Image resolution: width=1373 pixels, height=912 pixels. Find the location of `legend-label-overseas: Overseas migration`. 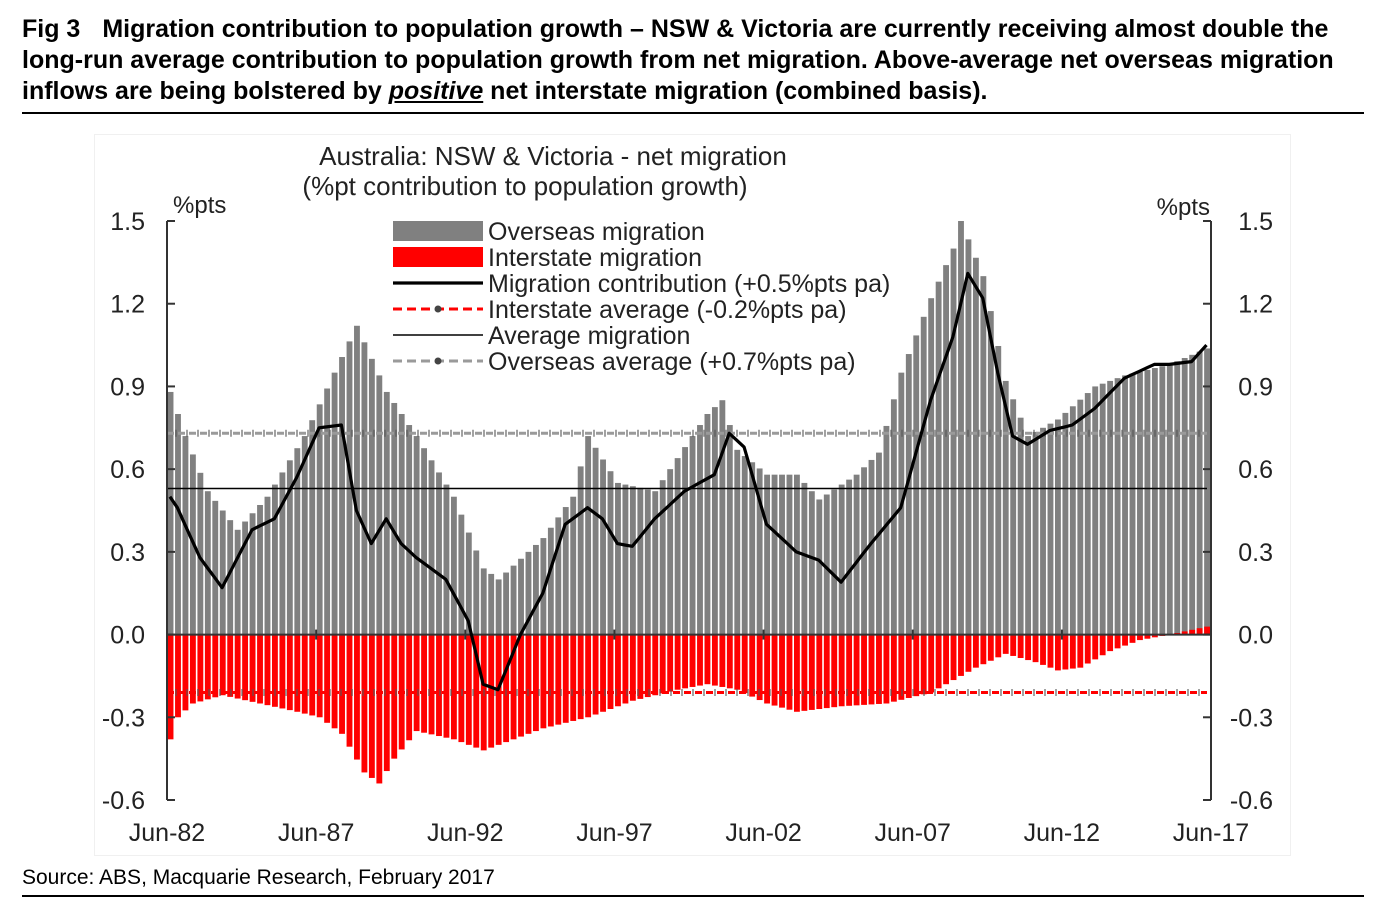

legend-label-overseas: Overseas migration is located at coordinates (596, 232).